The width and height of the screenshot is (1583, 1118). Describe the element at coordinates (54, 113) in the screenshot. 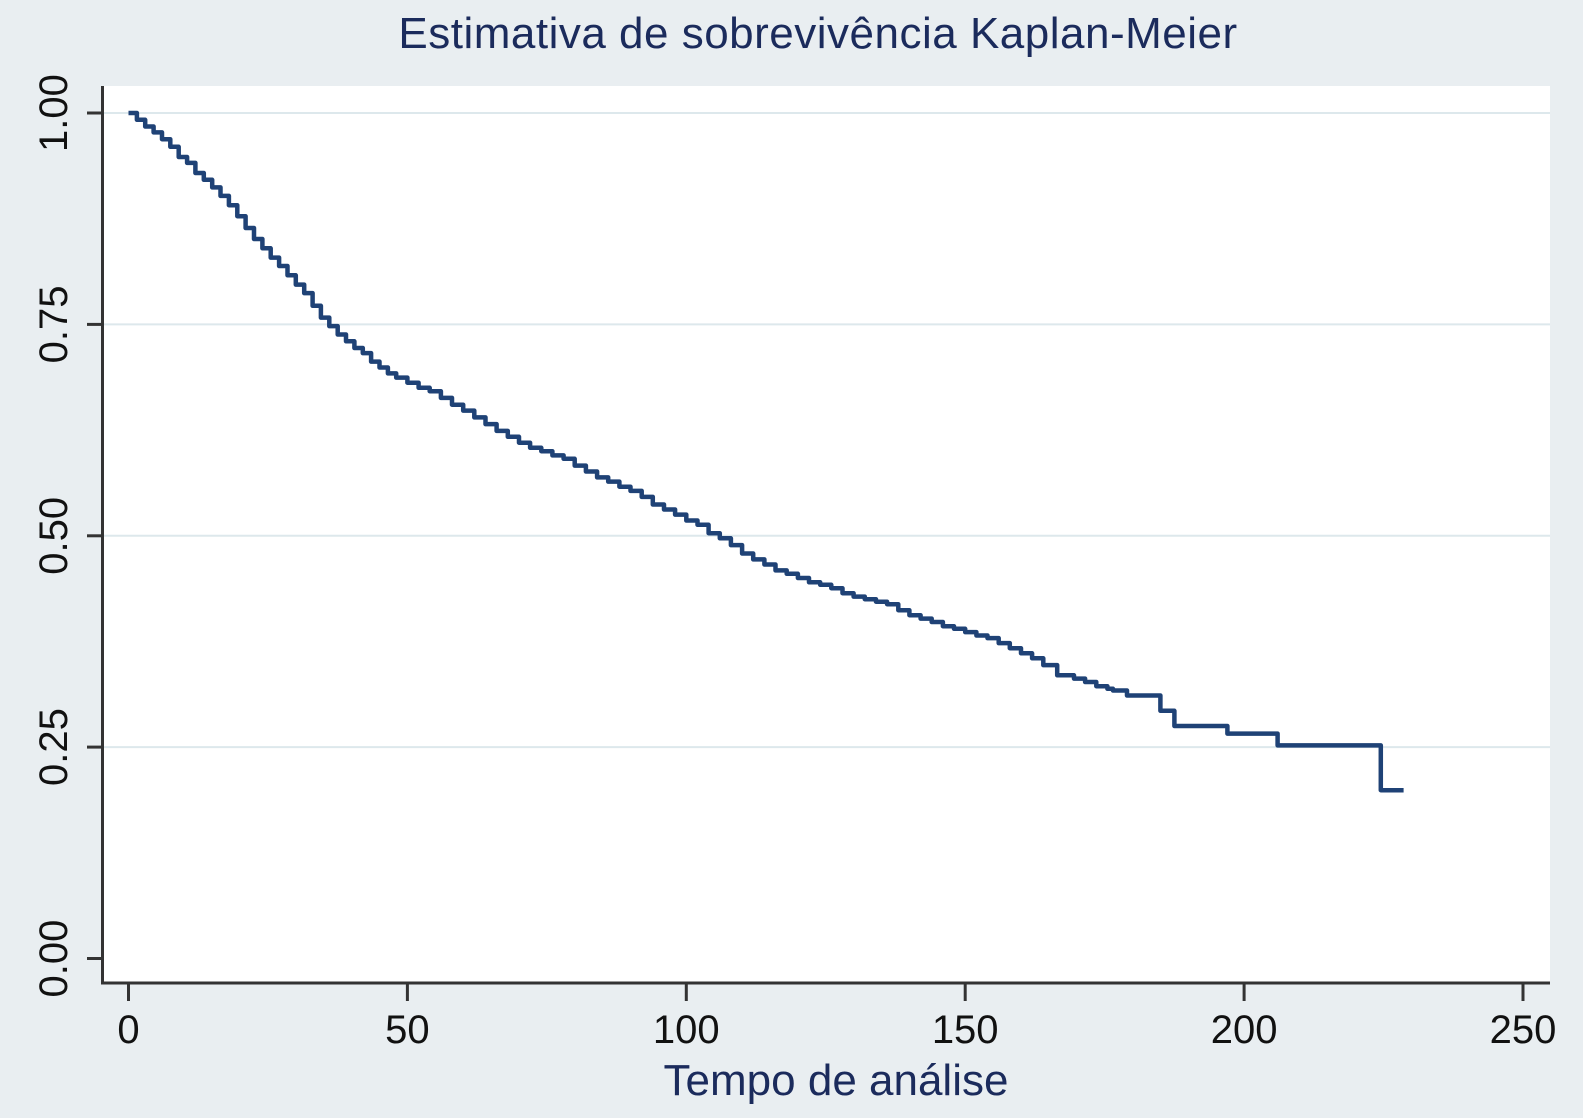

I see `y-tick-label: 1.00` at that location.